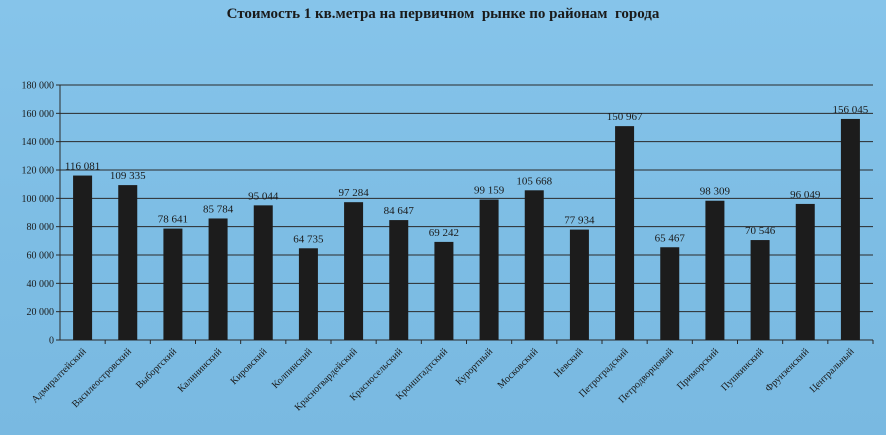 The width and height of the screenshot is (886, 435). I want to click on x-tick-label: Центральный, so click(832, 370).